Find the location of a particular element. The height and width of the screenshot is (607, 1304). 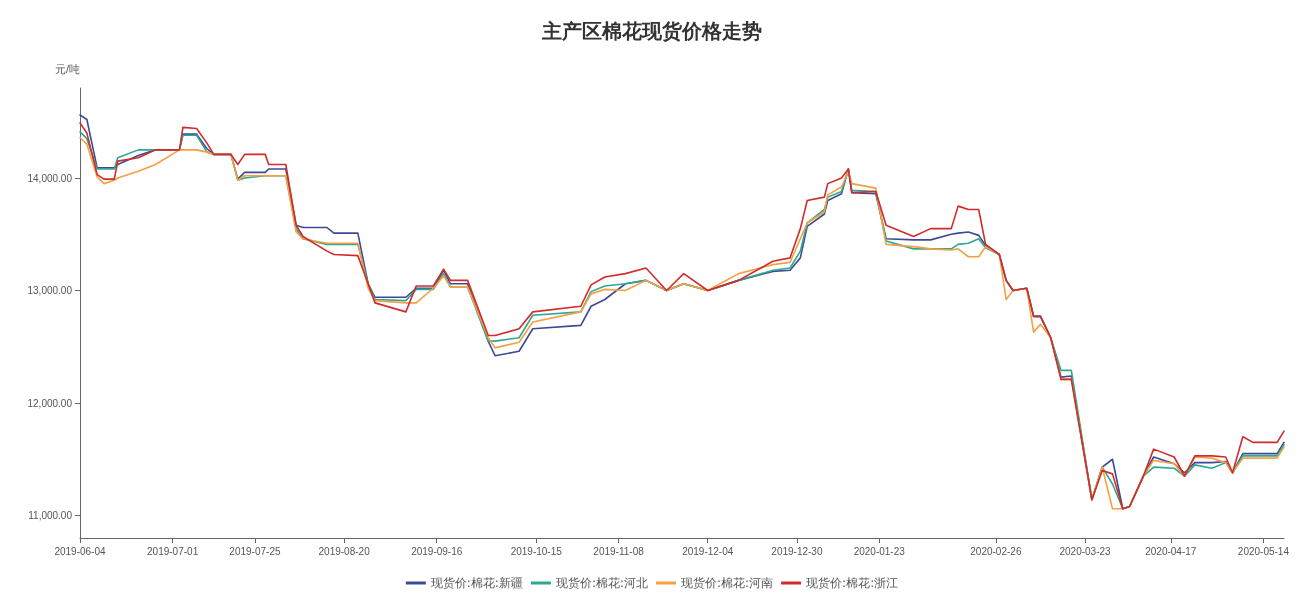

x-tick-label: 2019-12-30 is located at coordinates (797, 551).